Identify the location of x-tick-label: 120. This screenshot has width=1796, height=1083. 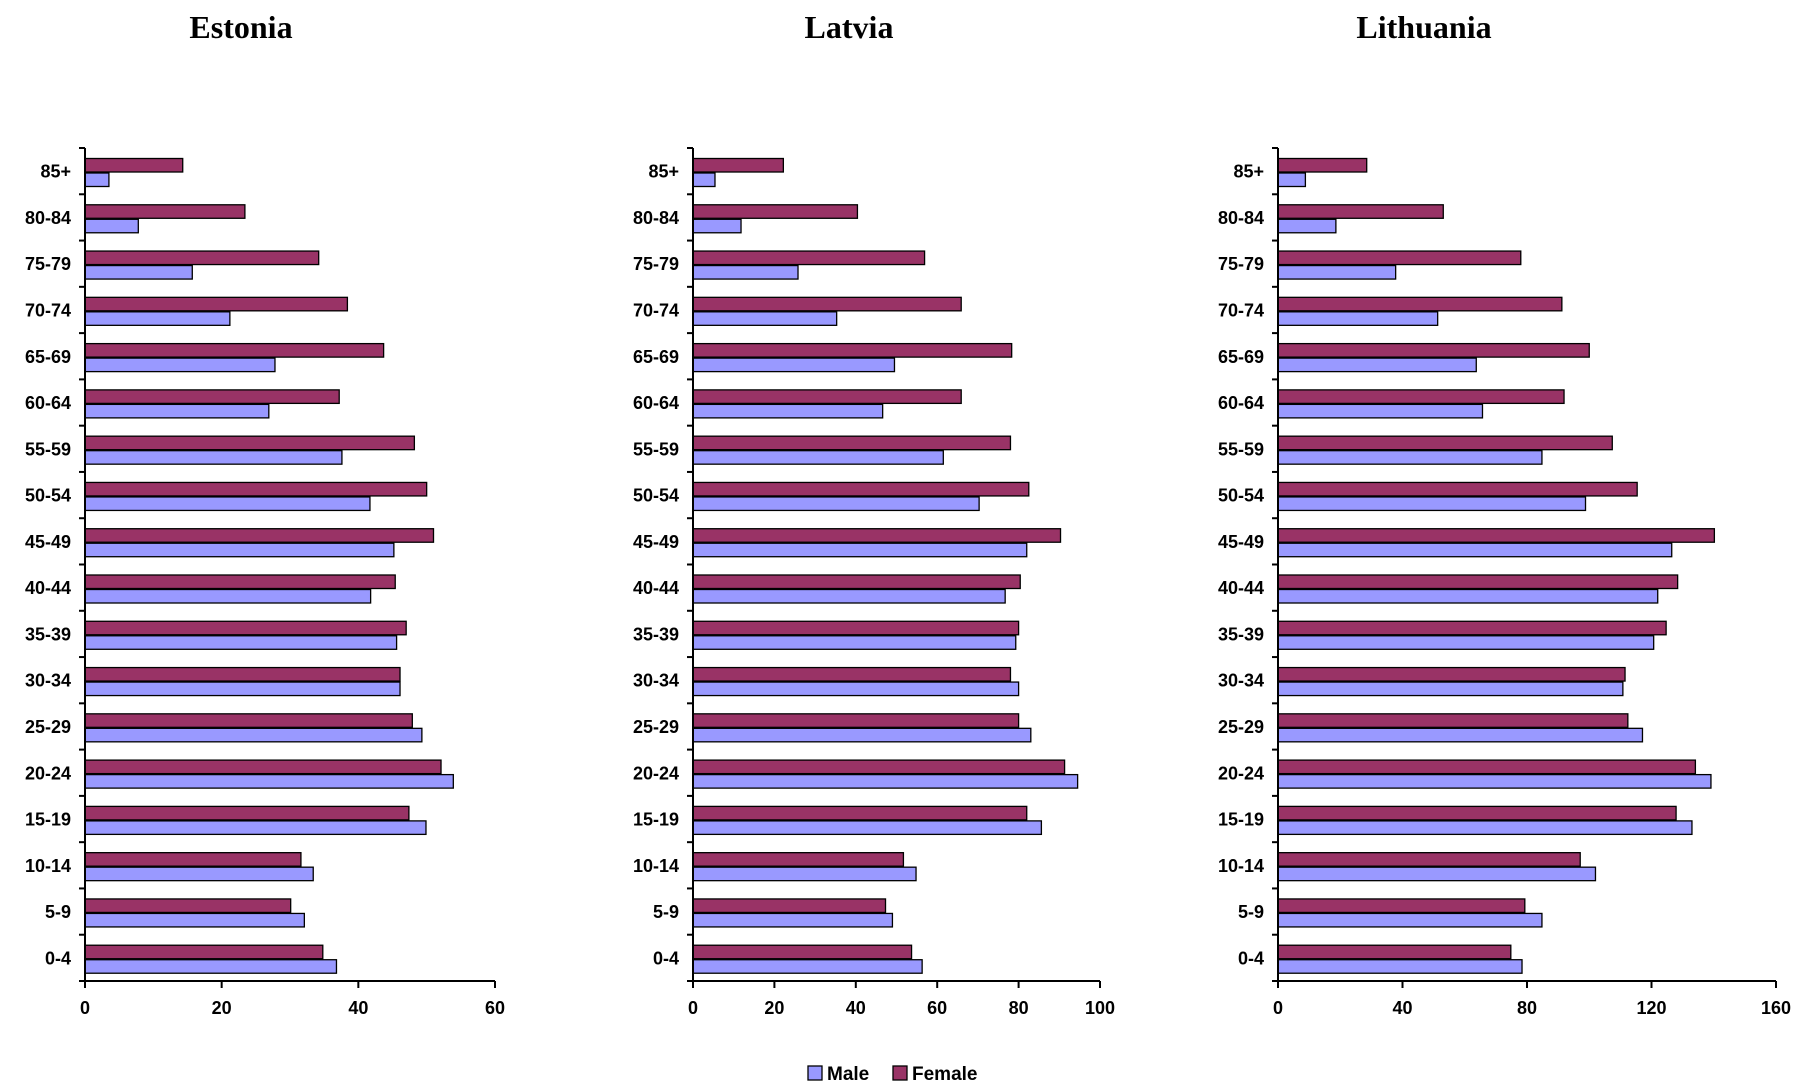
(1651, 1008).